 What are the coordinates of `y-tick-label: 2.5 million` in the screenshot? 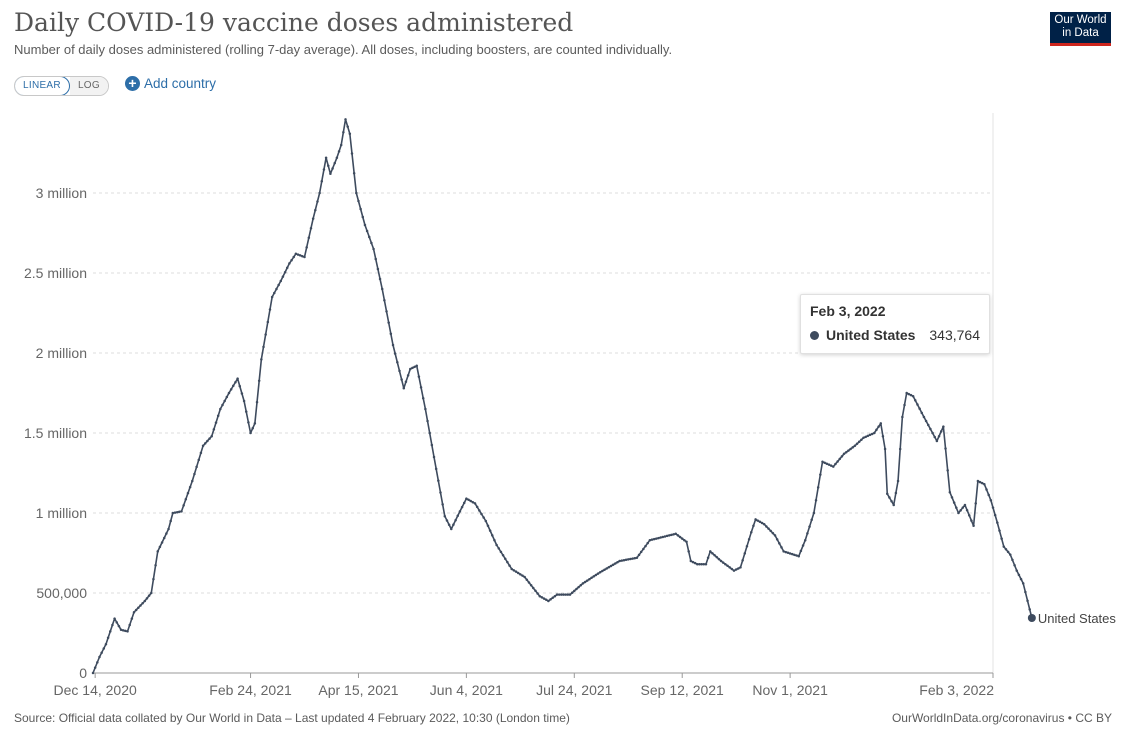 It's located at (55, 273).